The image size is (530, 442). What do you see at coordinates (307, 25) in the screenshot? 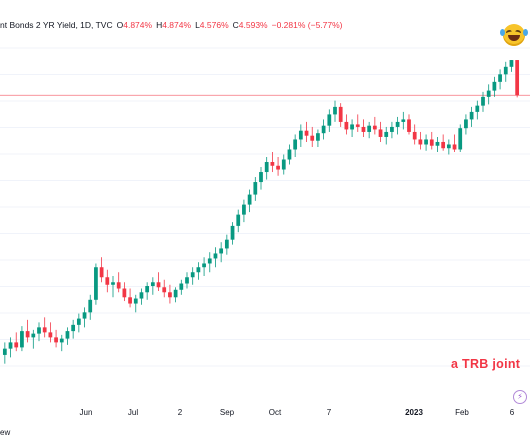
I see `change-value: −0.281% (−5.77%)` at bounding box center [307, 25].